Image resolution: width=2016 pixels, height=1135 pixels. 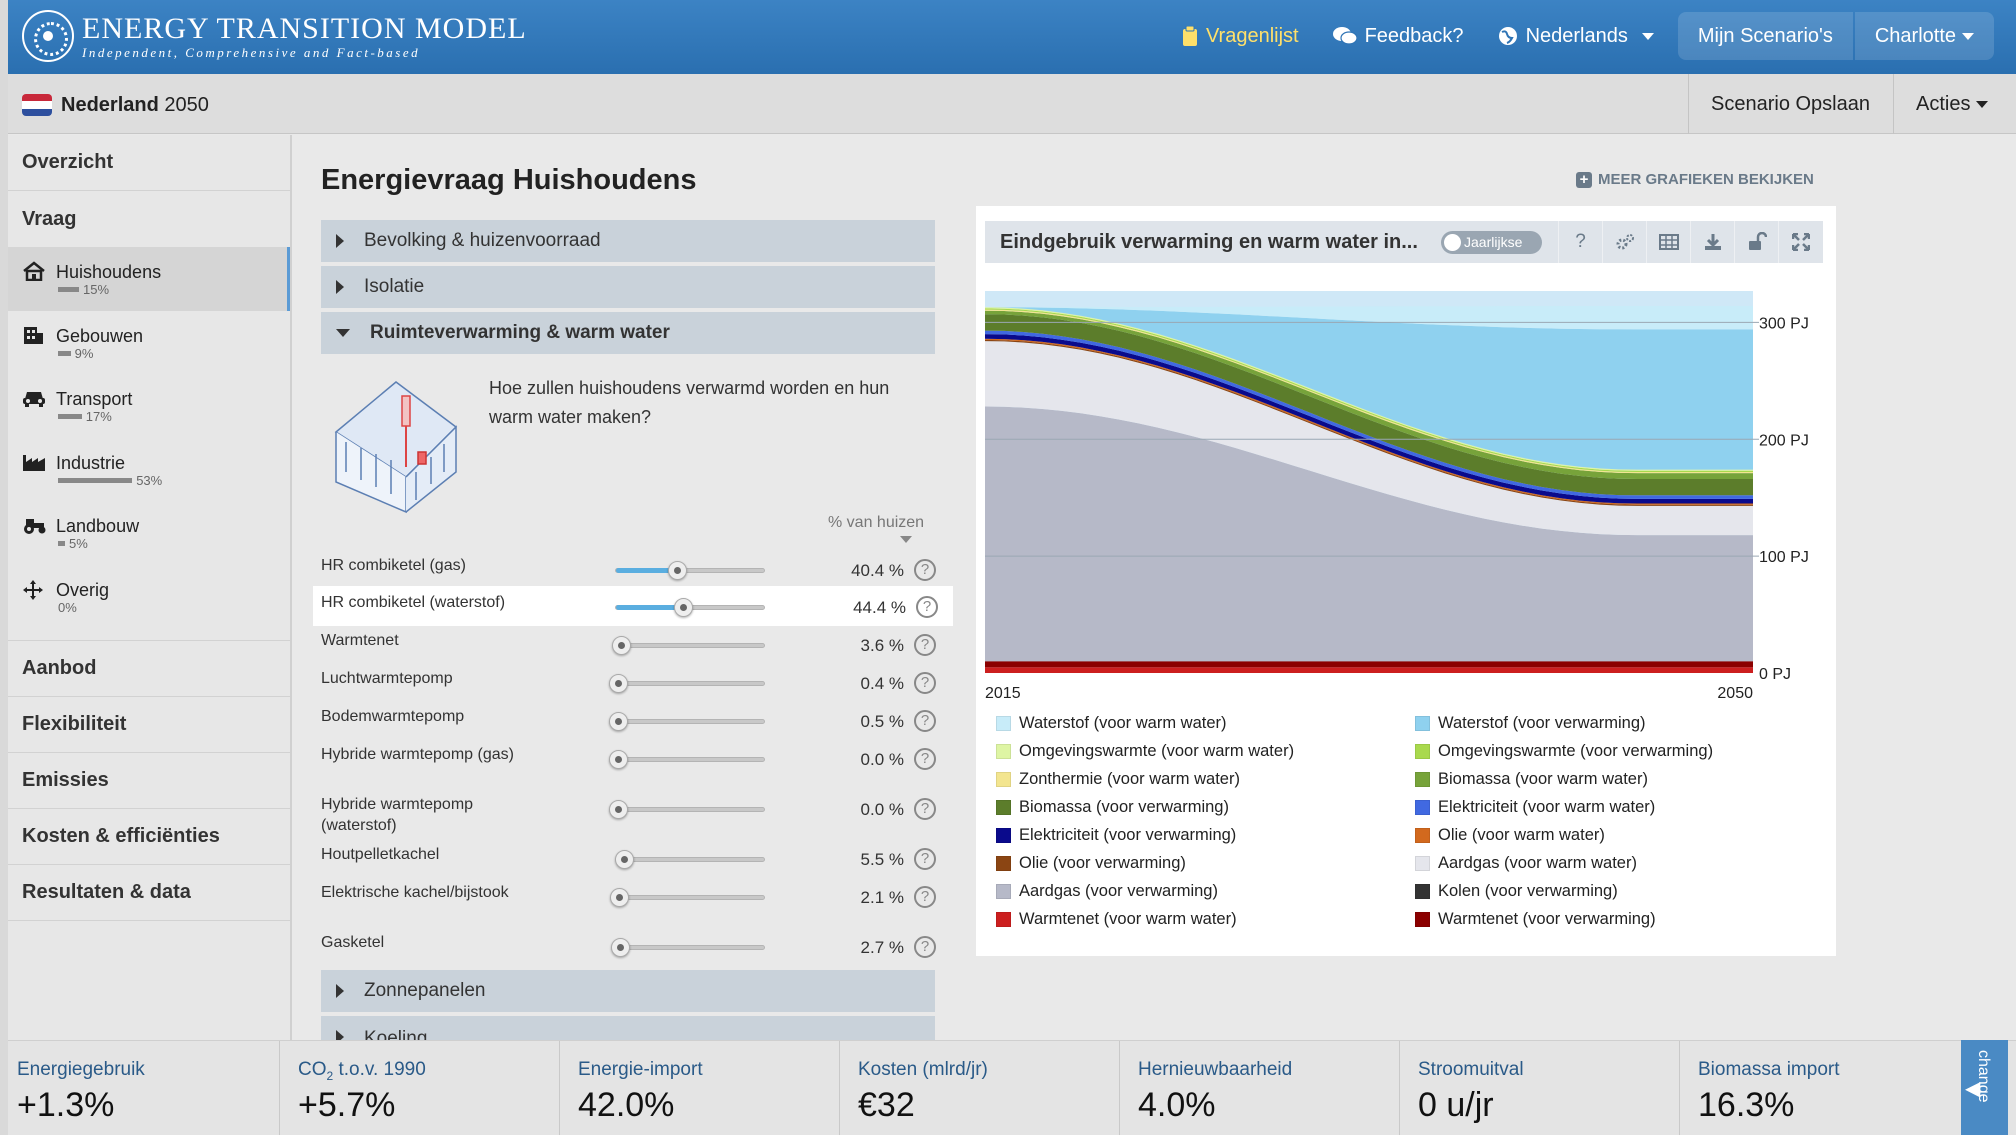 I want to click on legend-item: Aardgas (voor warm water), so click(x=1526, y=863).